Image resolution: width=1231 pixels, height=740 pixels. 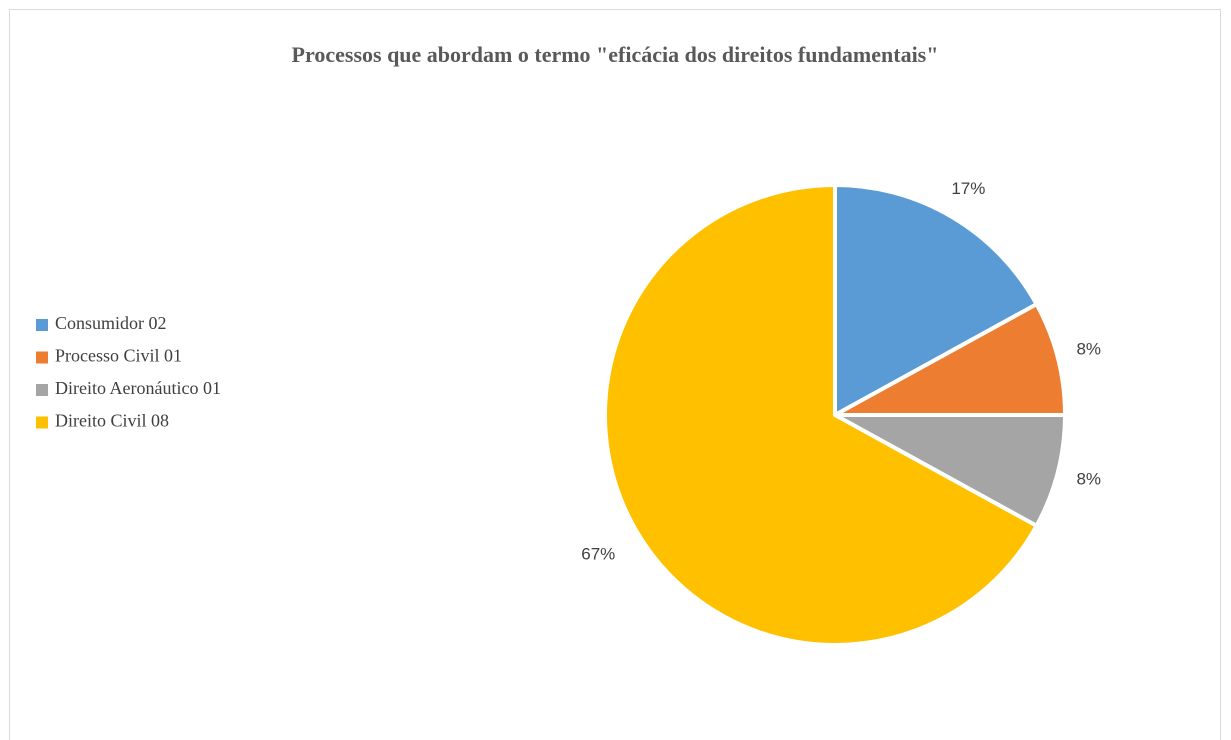 I want to click on data-label: 67%, so click(x=598, y=553).